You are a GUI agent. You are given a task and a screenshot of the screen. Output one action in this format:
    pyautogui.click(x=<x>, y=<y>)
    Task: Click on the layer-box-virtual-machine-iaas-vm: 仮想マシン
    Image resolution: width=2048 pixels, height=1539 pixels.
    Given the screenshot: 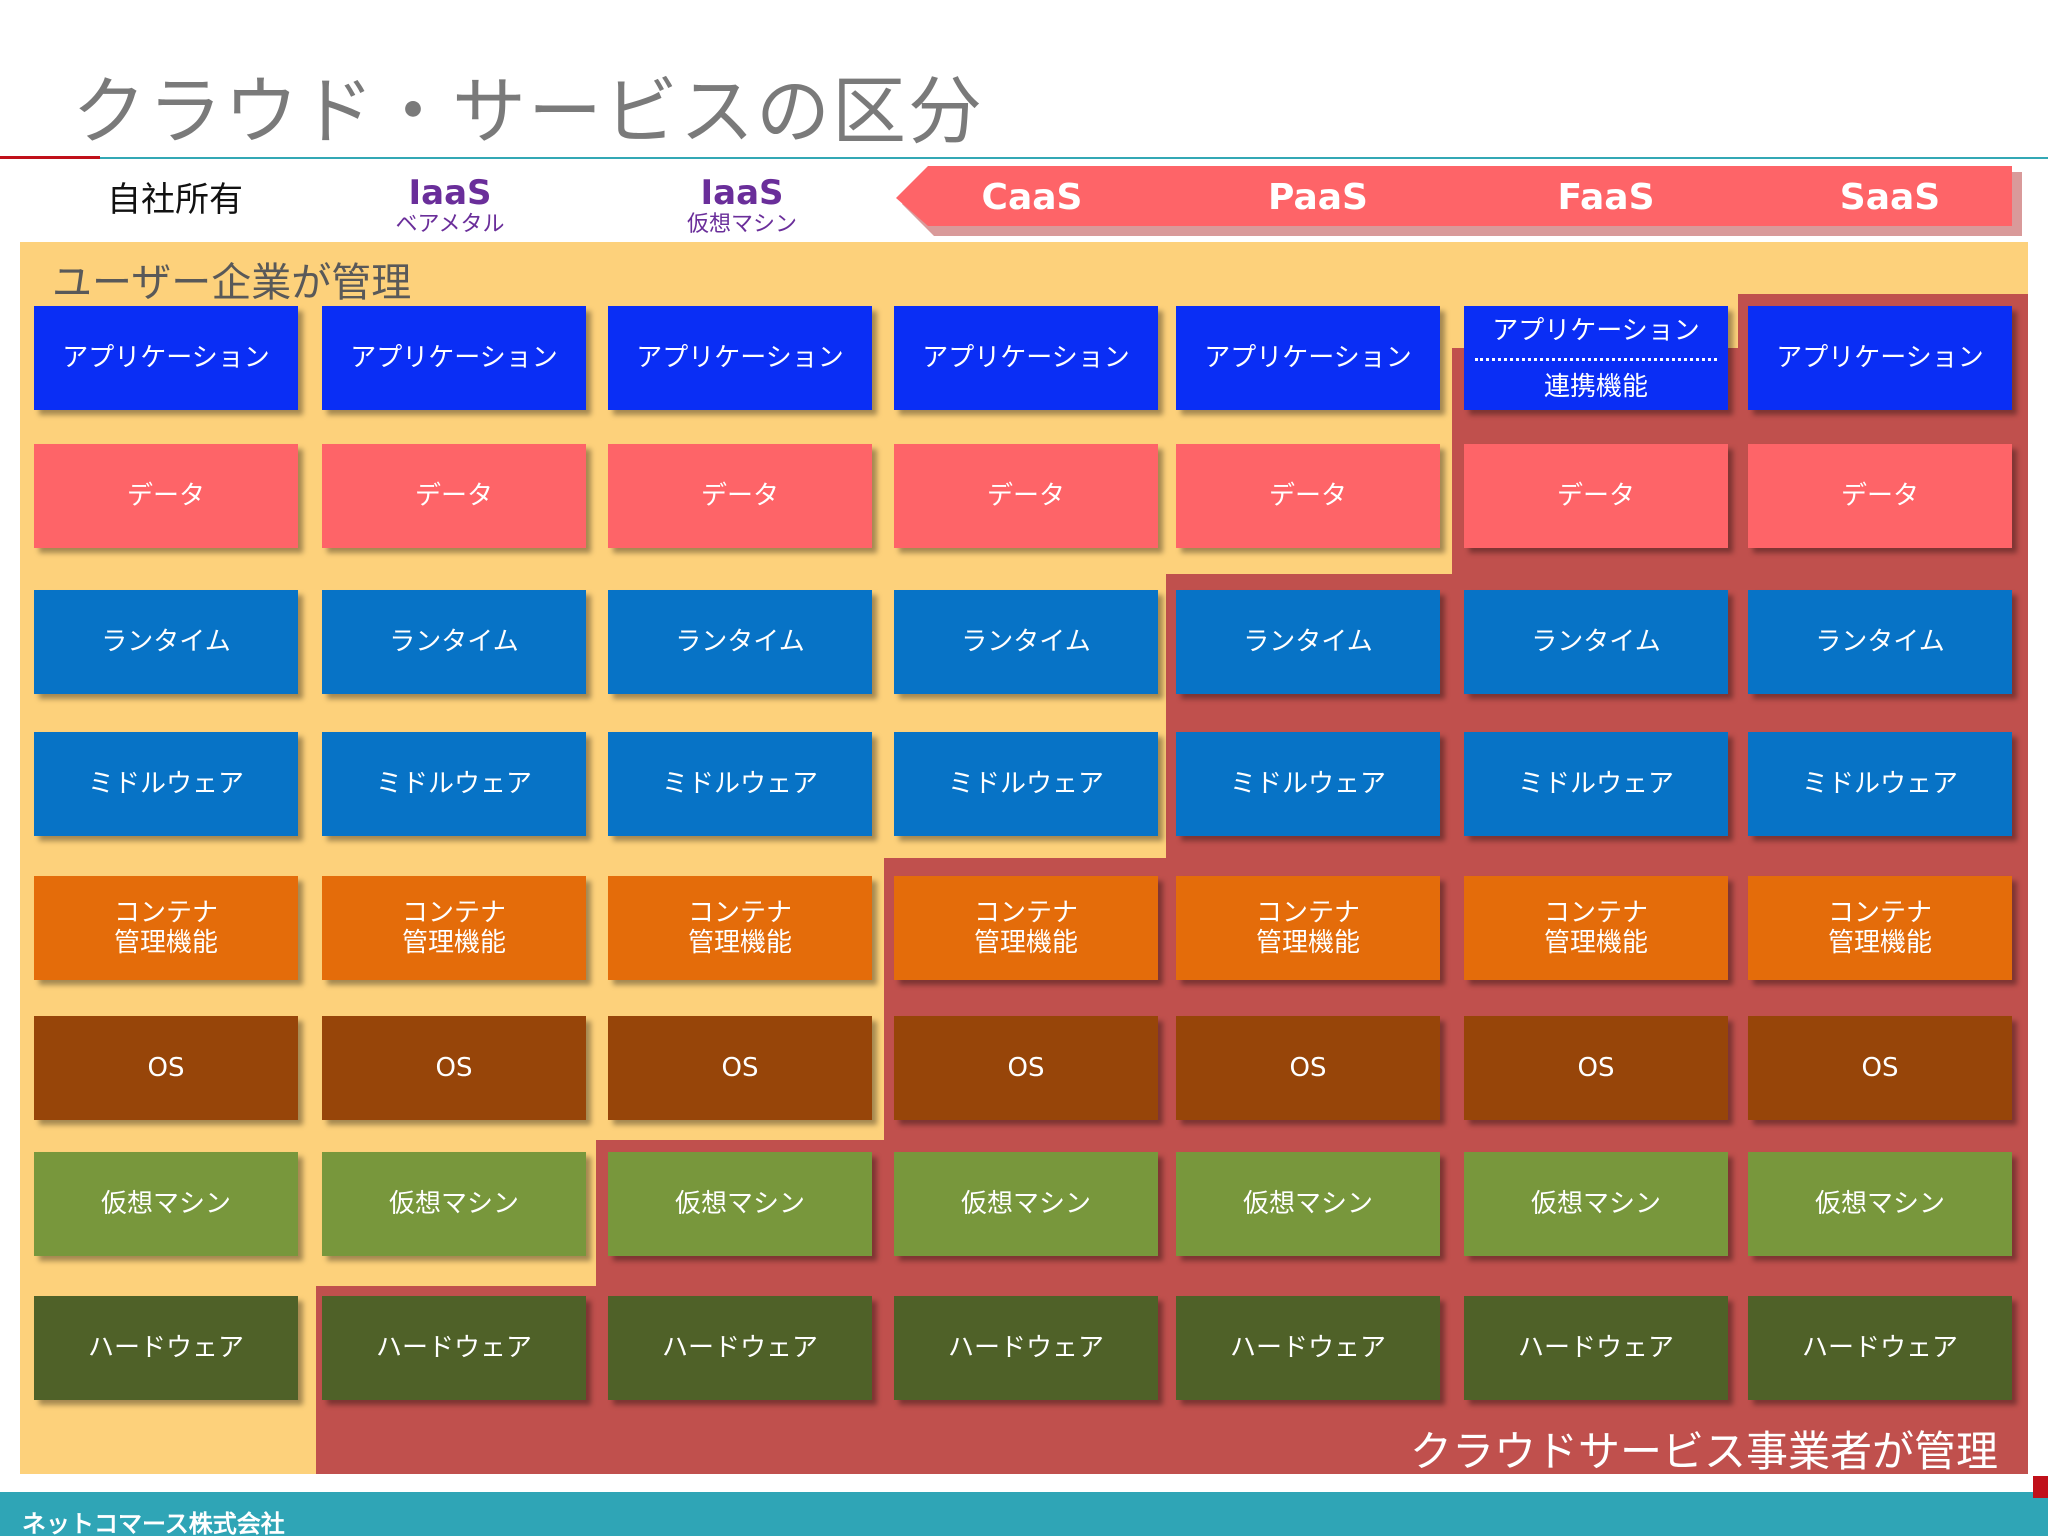 What is the action you would take?
    pyautogui.click(x=740, y=1204)
    